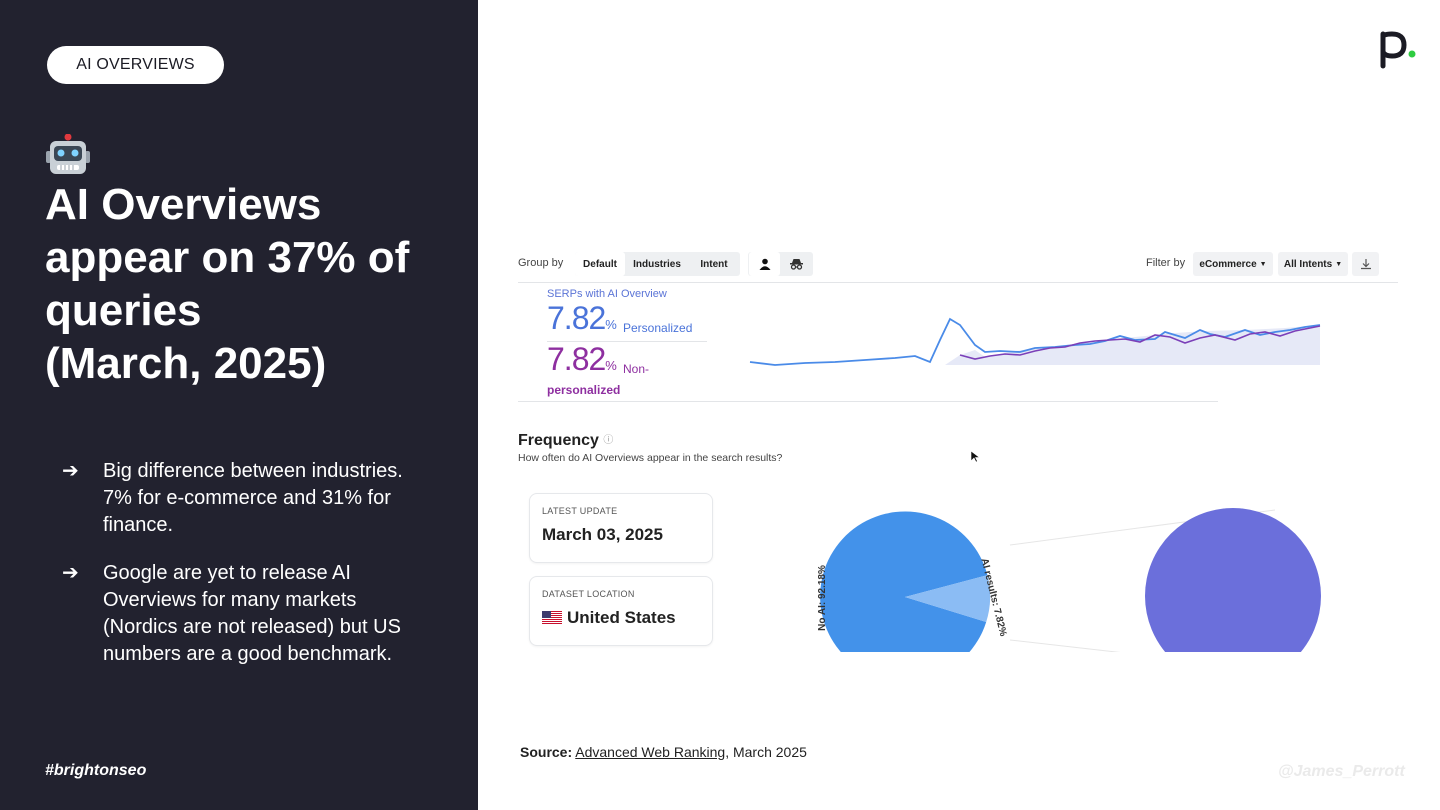 The width and height of the screenshot is (1440, 810). Describe the element at coordinates (1233, 580) in the screenshot. I see `pie-detail-circle` at that location.